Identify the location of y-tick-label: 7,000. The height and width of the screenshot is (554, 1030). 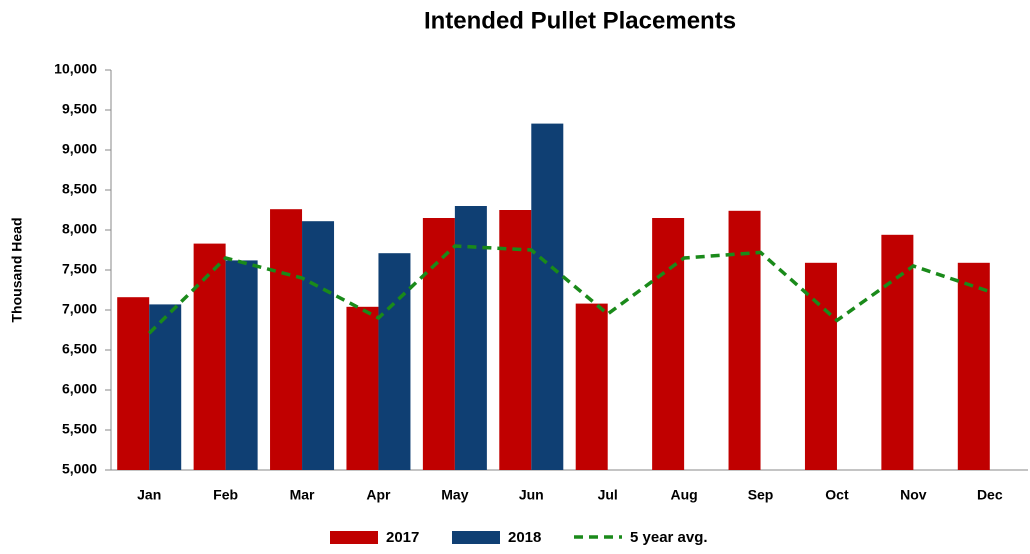
(79, 309).